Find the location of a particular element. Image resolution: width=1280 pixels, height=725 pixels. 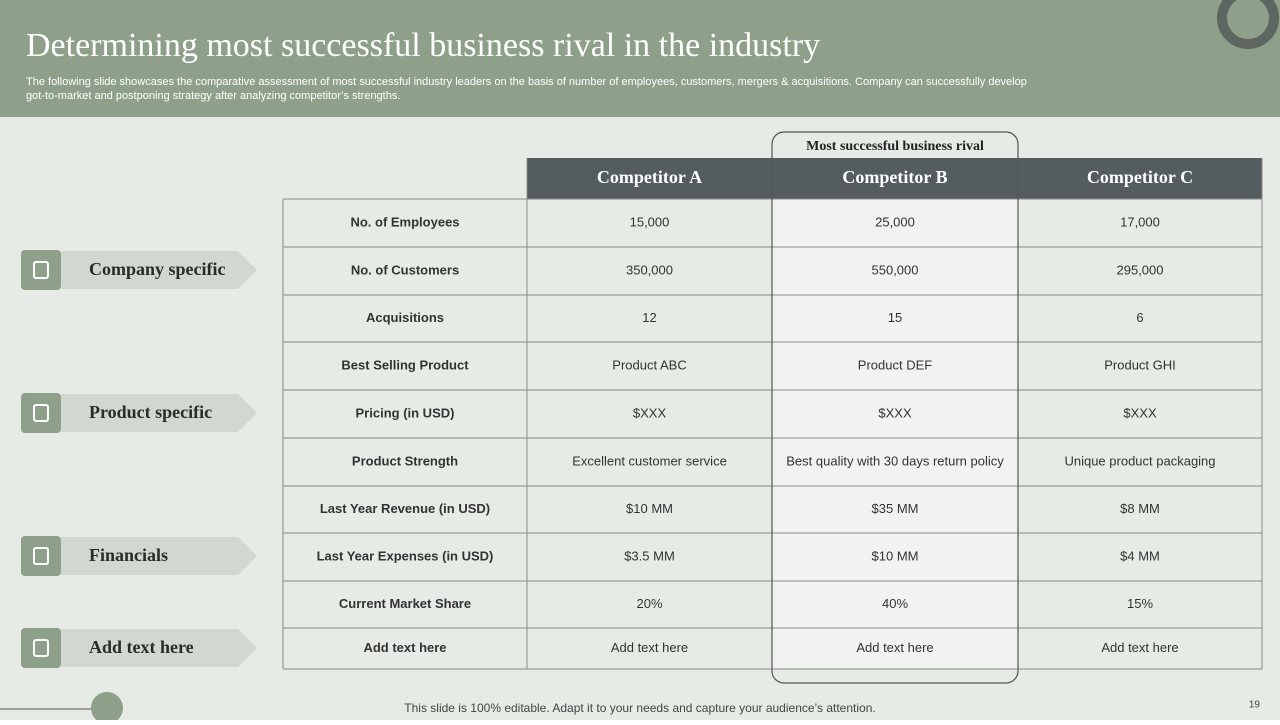

table-cell: 15,000 is located at coordinates (650, 221).